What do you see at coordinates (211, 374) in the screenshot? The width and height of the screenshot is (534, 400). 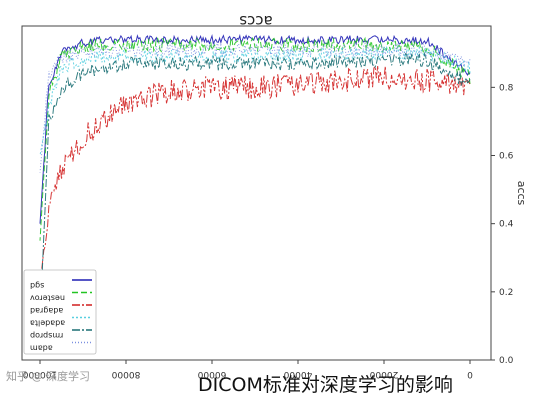 I see `x-tick-label: 60000` at bounding box center [211, 374].